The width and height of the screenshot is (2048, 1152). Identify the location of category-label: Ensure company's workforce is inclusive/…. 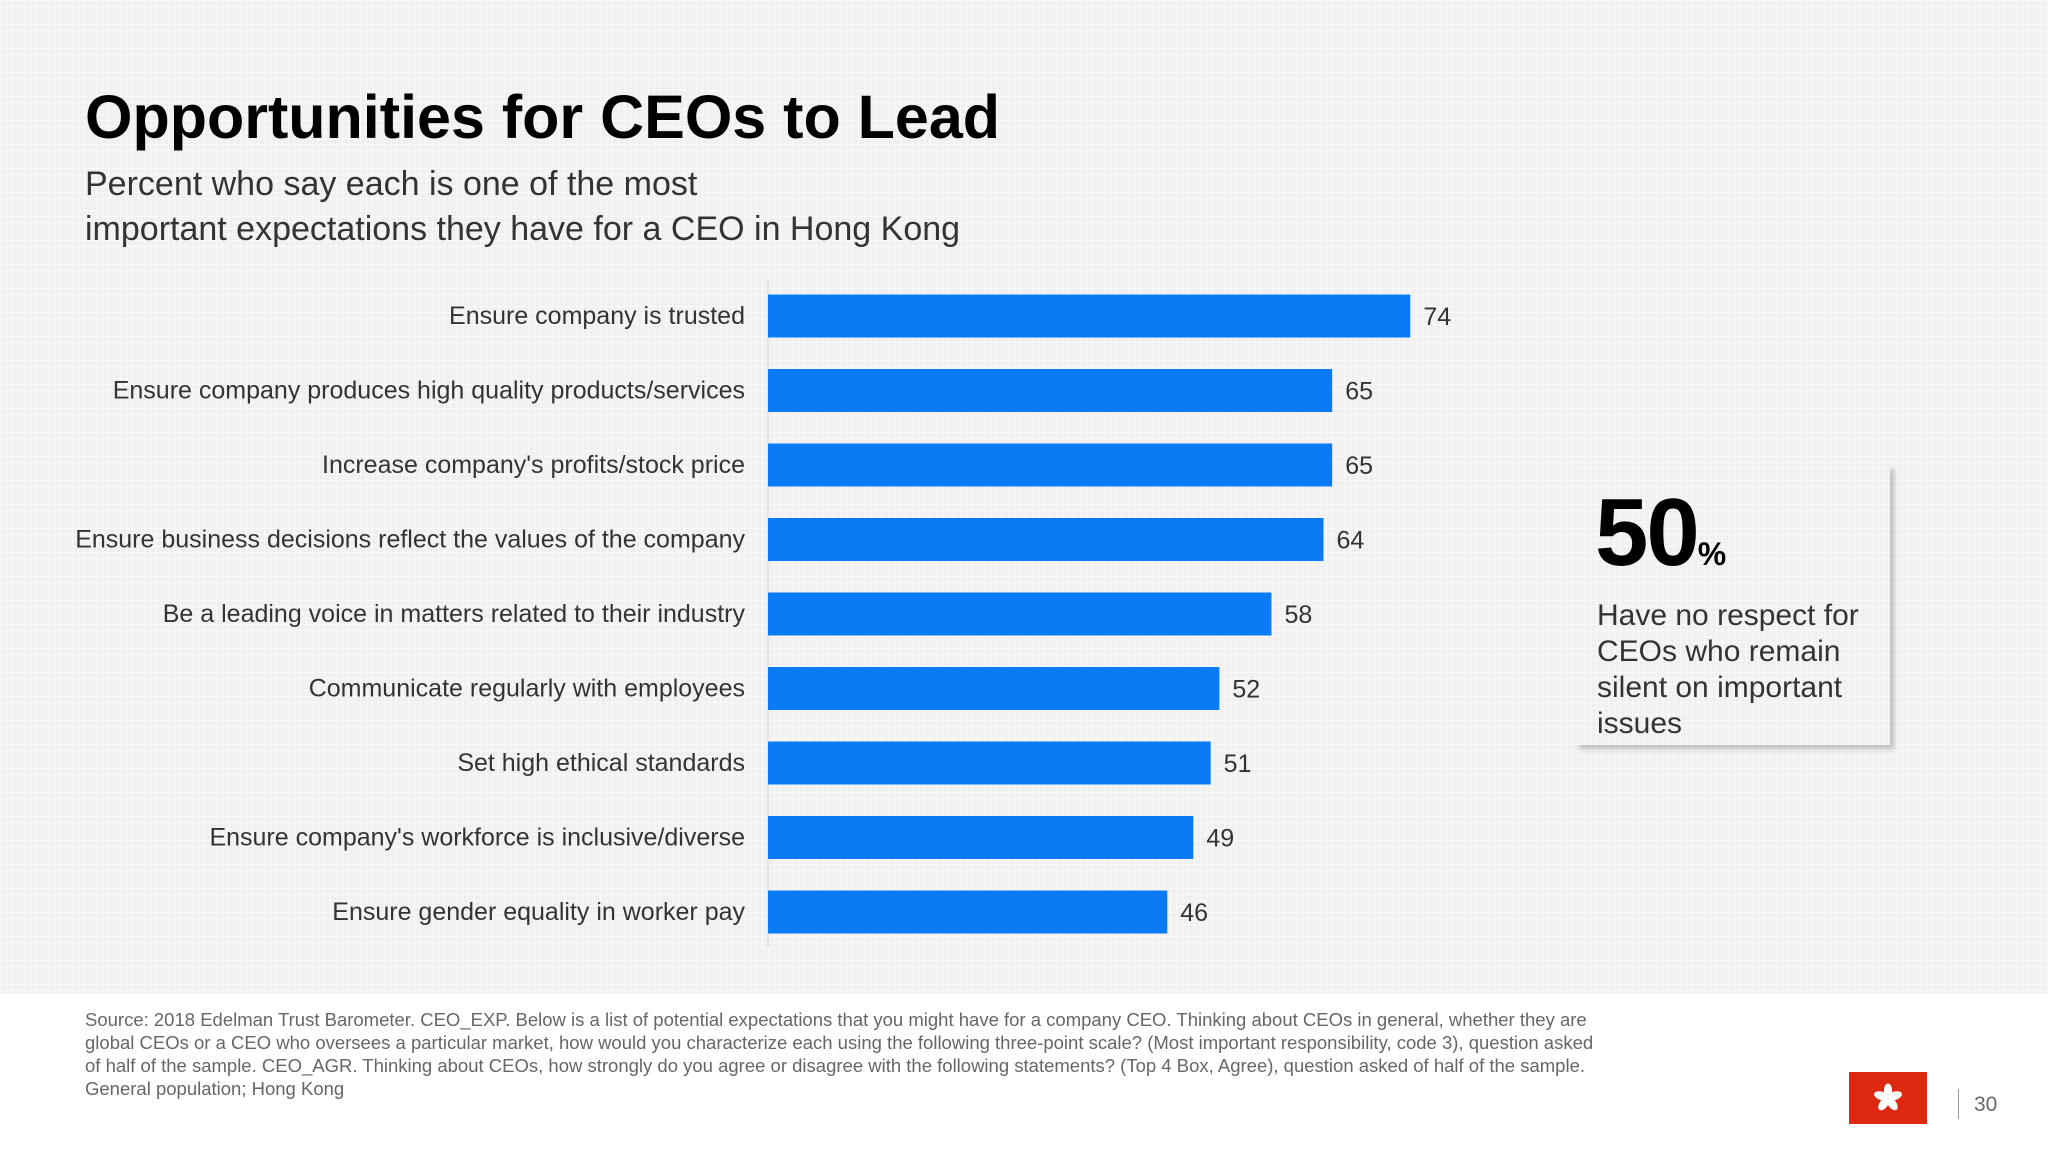
(477, 838).